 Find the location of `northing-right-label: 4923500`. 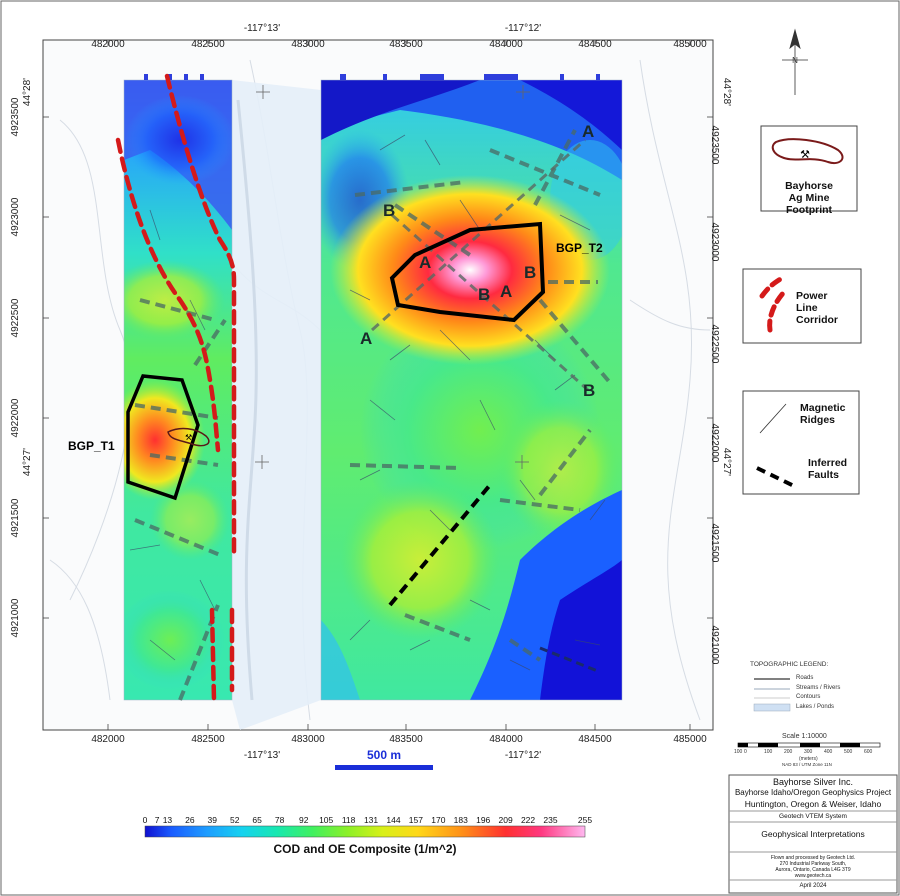

northing-right-label: 4923500 is located at coordinates (714, 145).